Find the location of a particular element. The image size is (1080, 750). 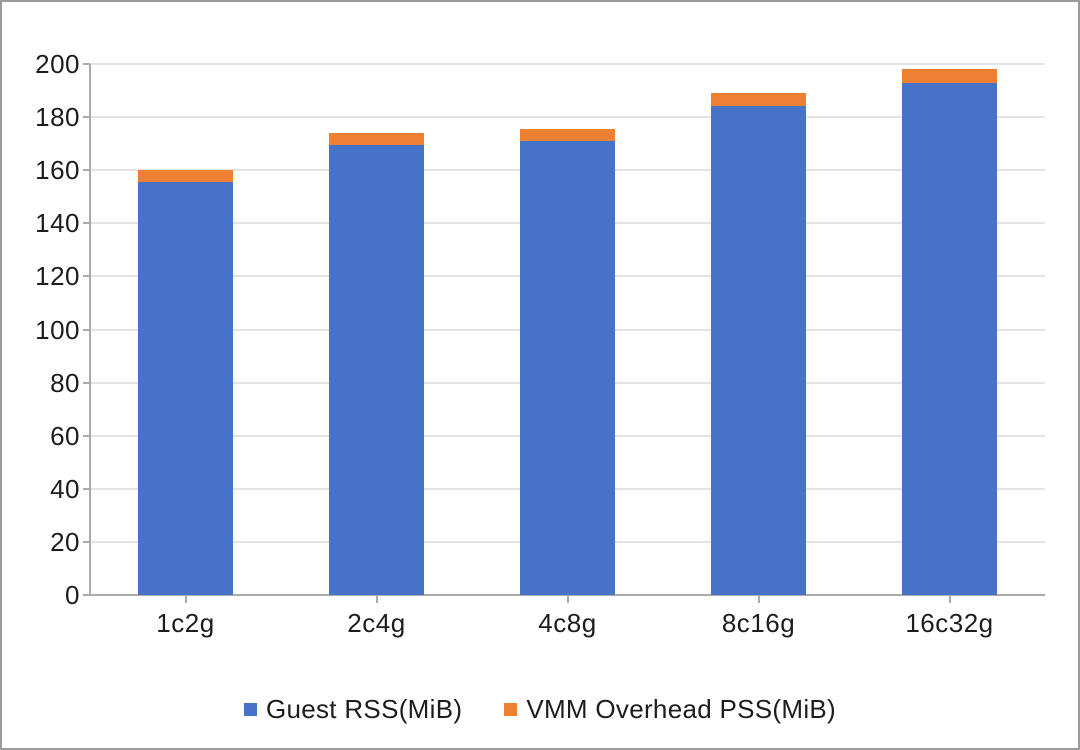

legend-item-guest-rss: Guest RSS(MiB) is located at coordinates (353, 709).